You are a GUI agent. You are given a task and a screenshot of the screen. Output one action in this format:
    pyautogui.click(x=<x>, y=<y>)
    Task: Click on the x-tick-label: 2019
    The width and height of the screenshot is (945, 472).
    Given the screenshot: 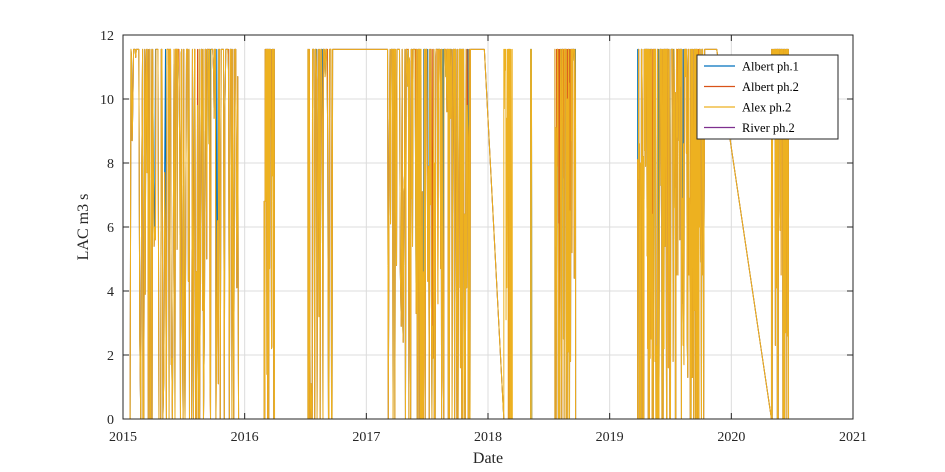 What is the action you would take?
    pyautogui.click(x=610, y=437)
    